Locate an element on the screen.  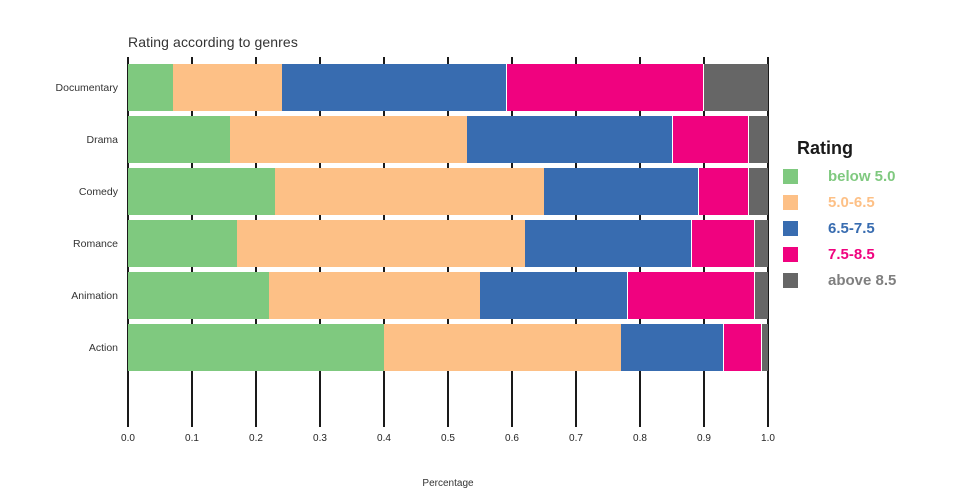
y-axis-label: Animation is located at coordinates (94, 295).